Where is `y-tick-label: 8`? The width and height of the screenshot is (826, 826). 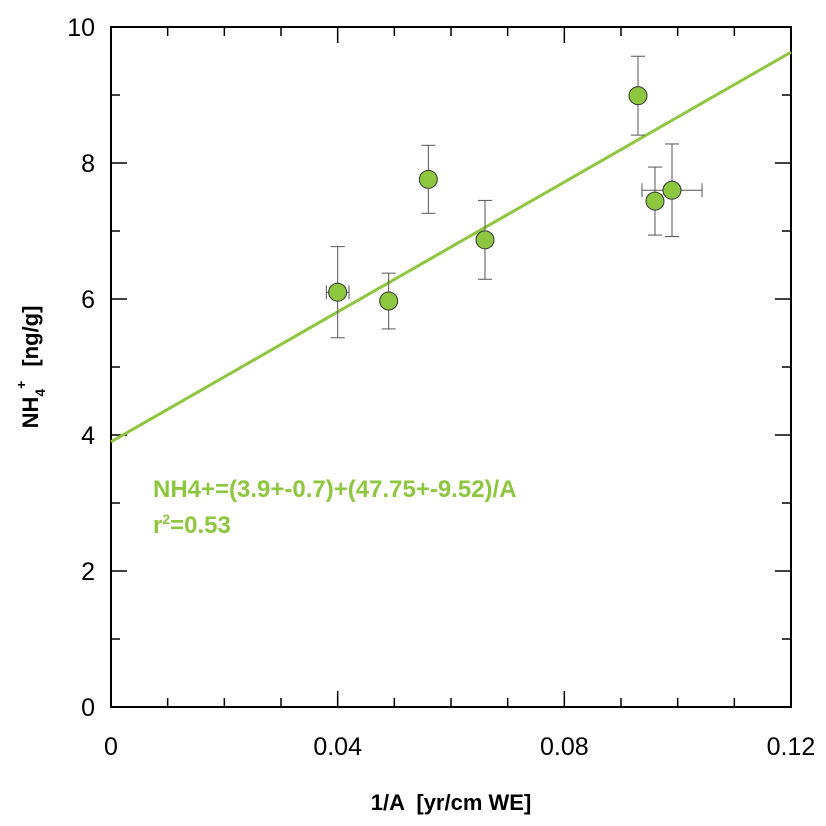 y-tick-label: 8 is located at coordinates (88, 164).